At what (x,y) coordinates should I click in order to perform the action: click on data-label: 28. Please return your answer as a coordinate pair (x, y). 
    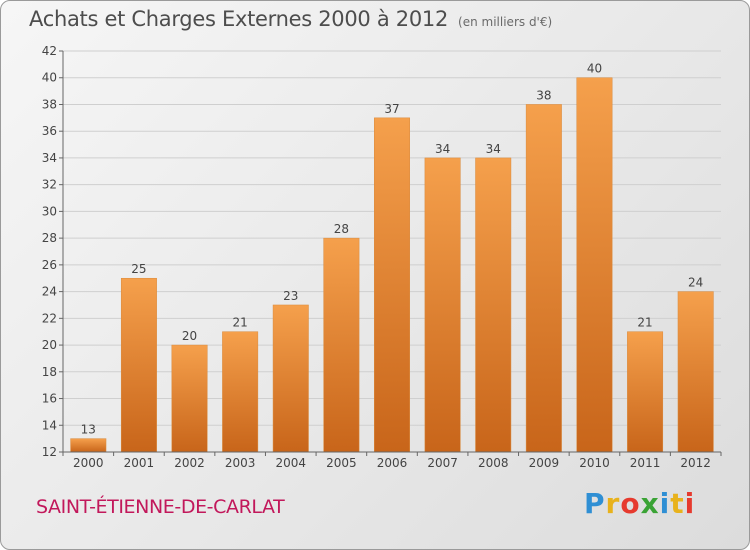
    Looking at the image, I should click on (341, 229).